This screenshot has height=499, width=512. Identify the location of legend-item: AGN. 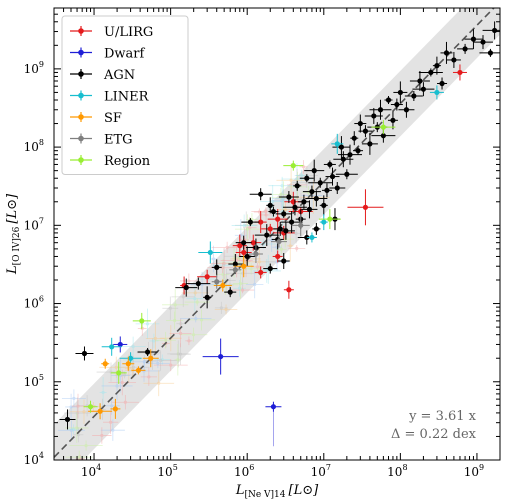
(102, 75).